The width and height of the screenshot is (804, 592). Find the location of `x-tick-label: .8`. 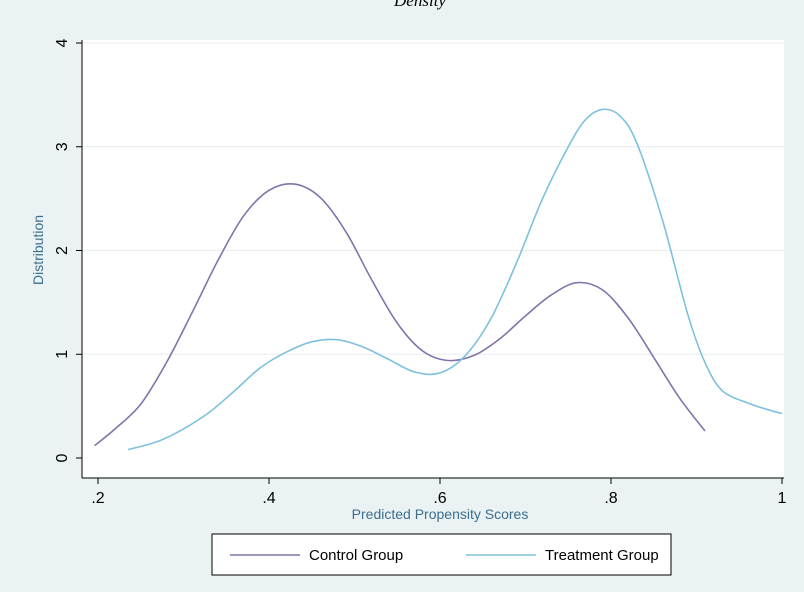

x-tick-label: .8 is located at coordinates (610, 498).